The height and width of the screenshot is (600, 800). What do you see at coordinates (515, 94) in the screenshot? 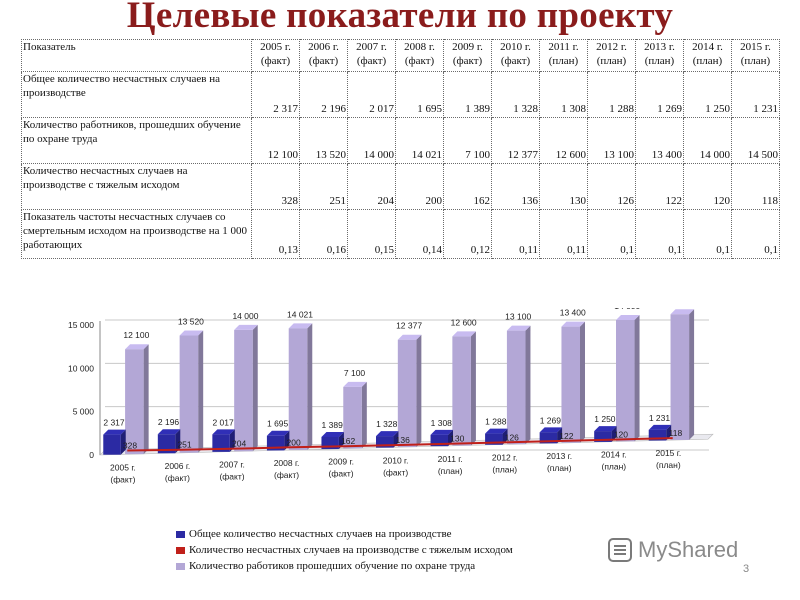
I see `value-cell: 1 328` at bounding box center [515, 94].